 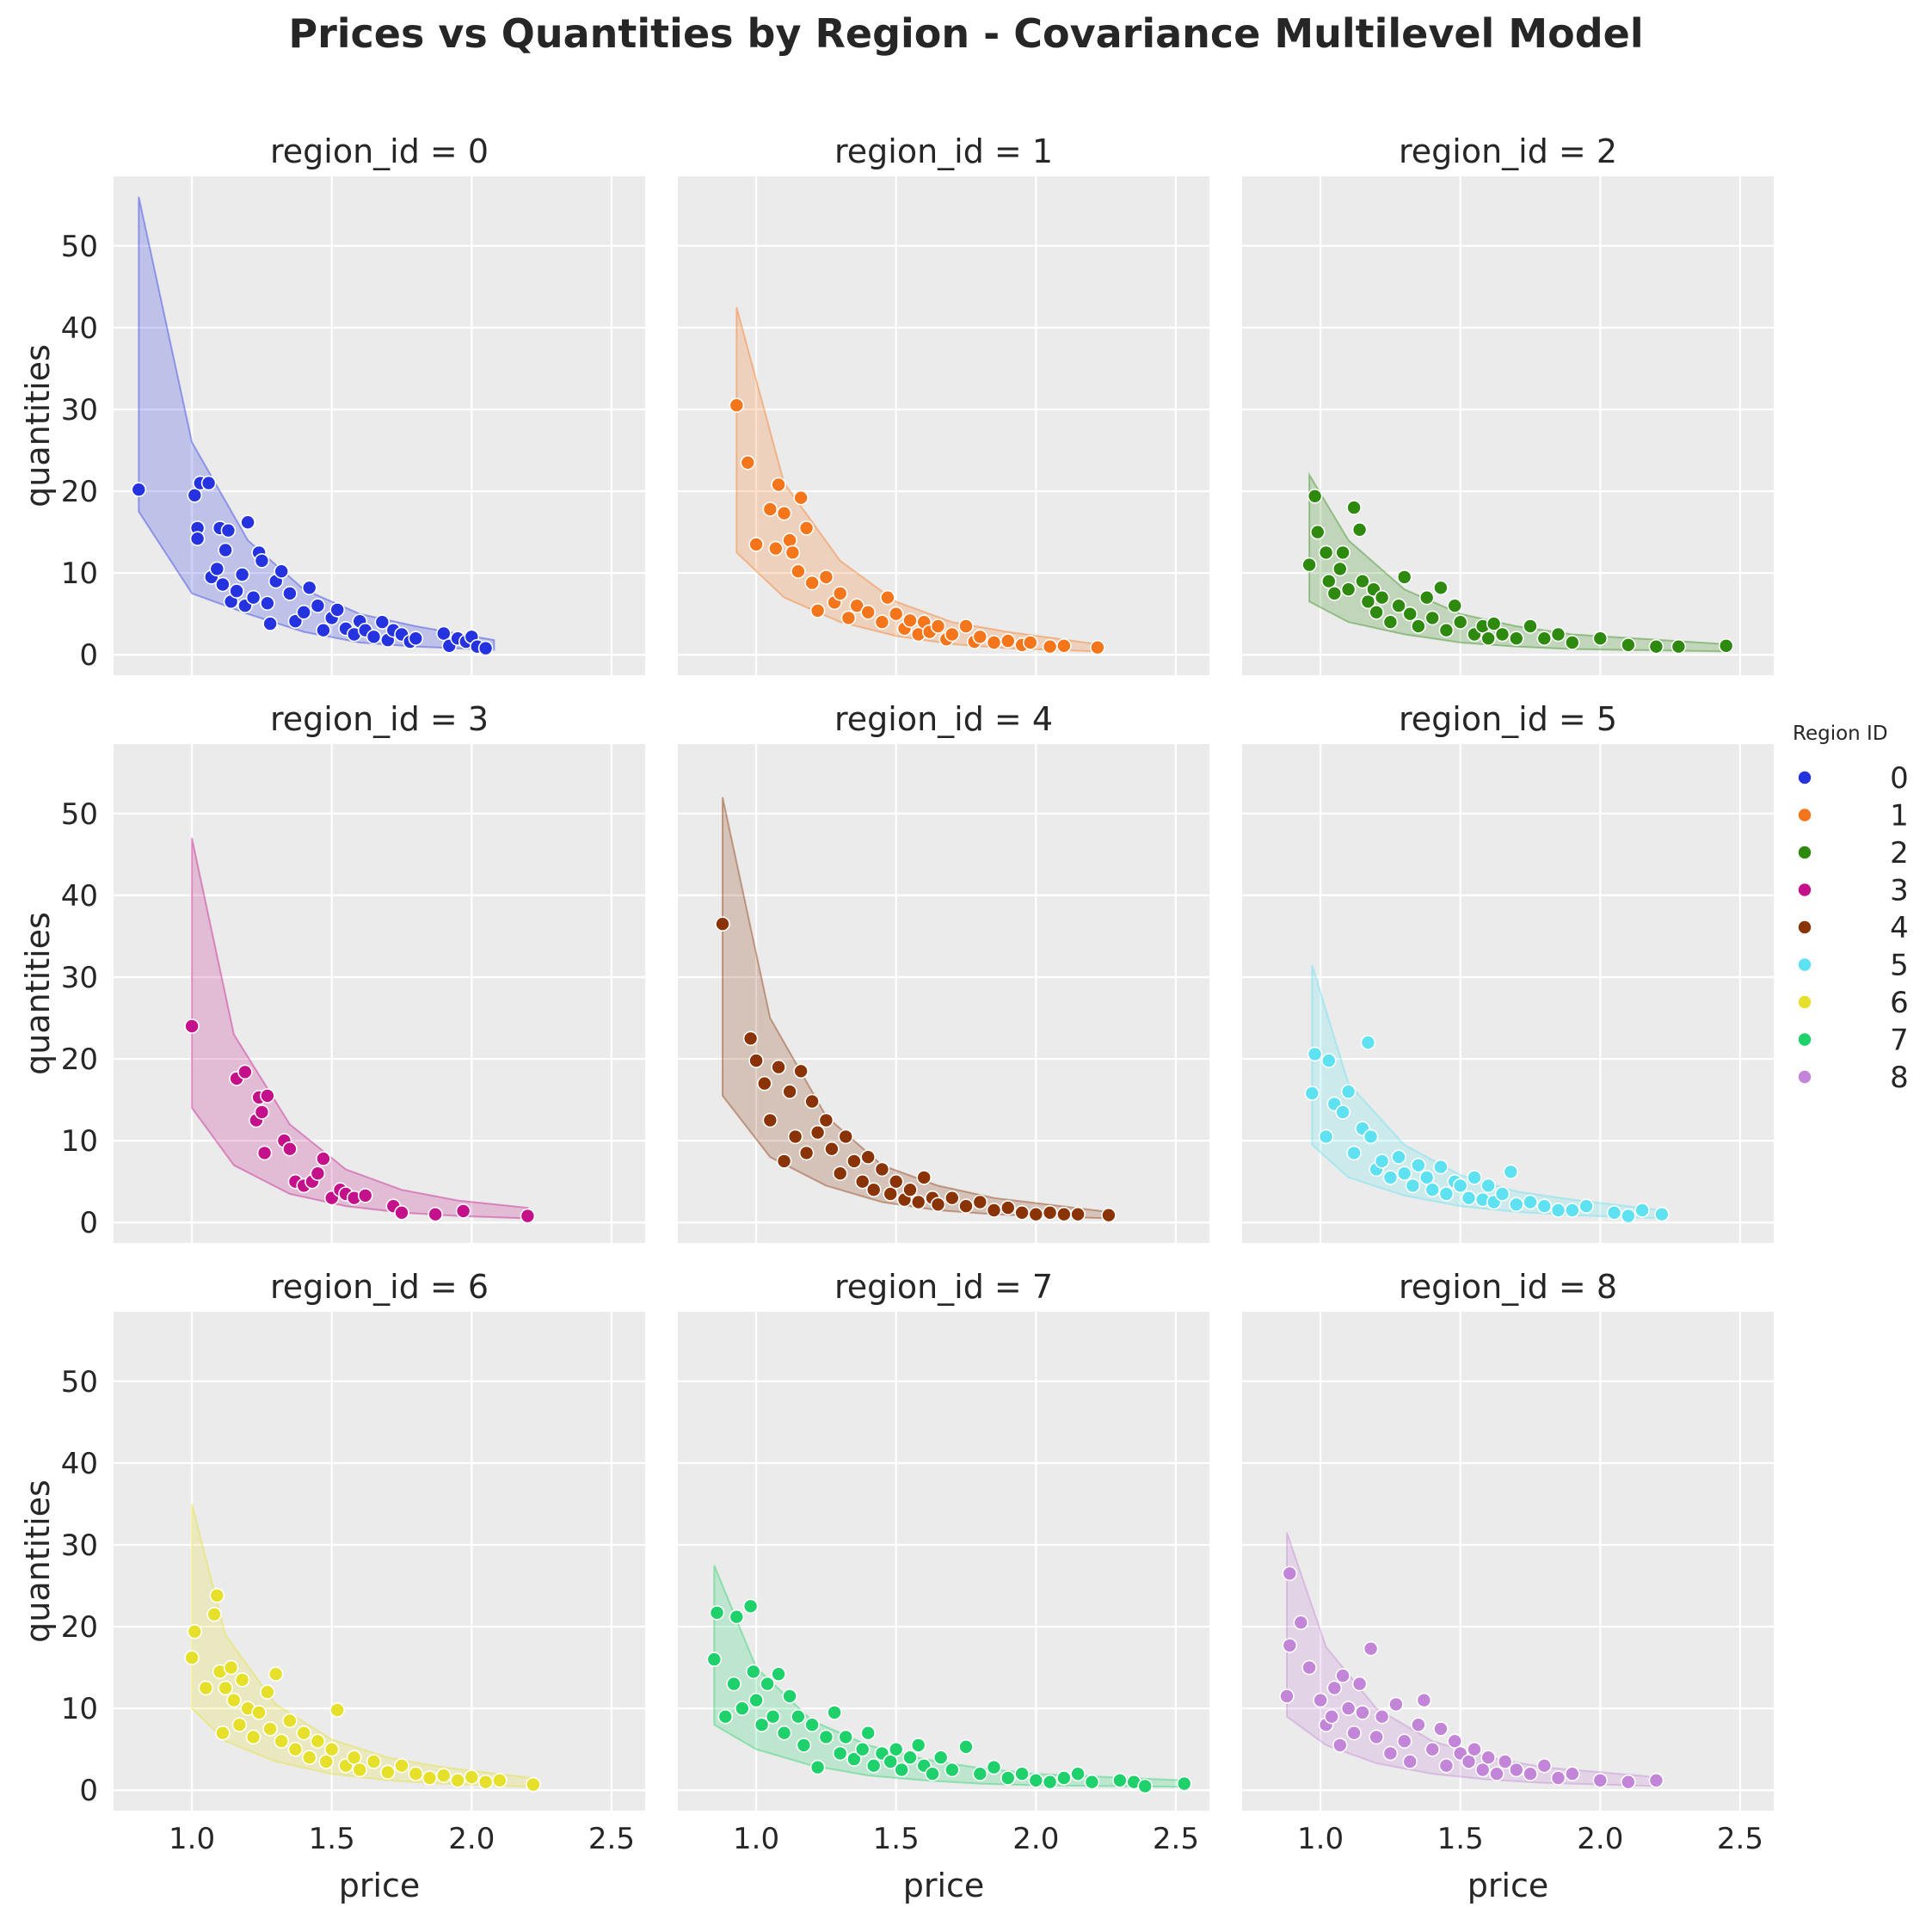 I want to click on panel-title: region_id = 2, so click(x=1508, y=151).